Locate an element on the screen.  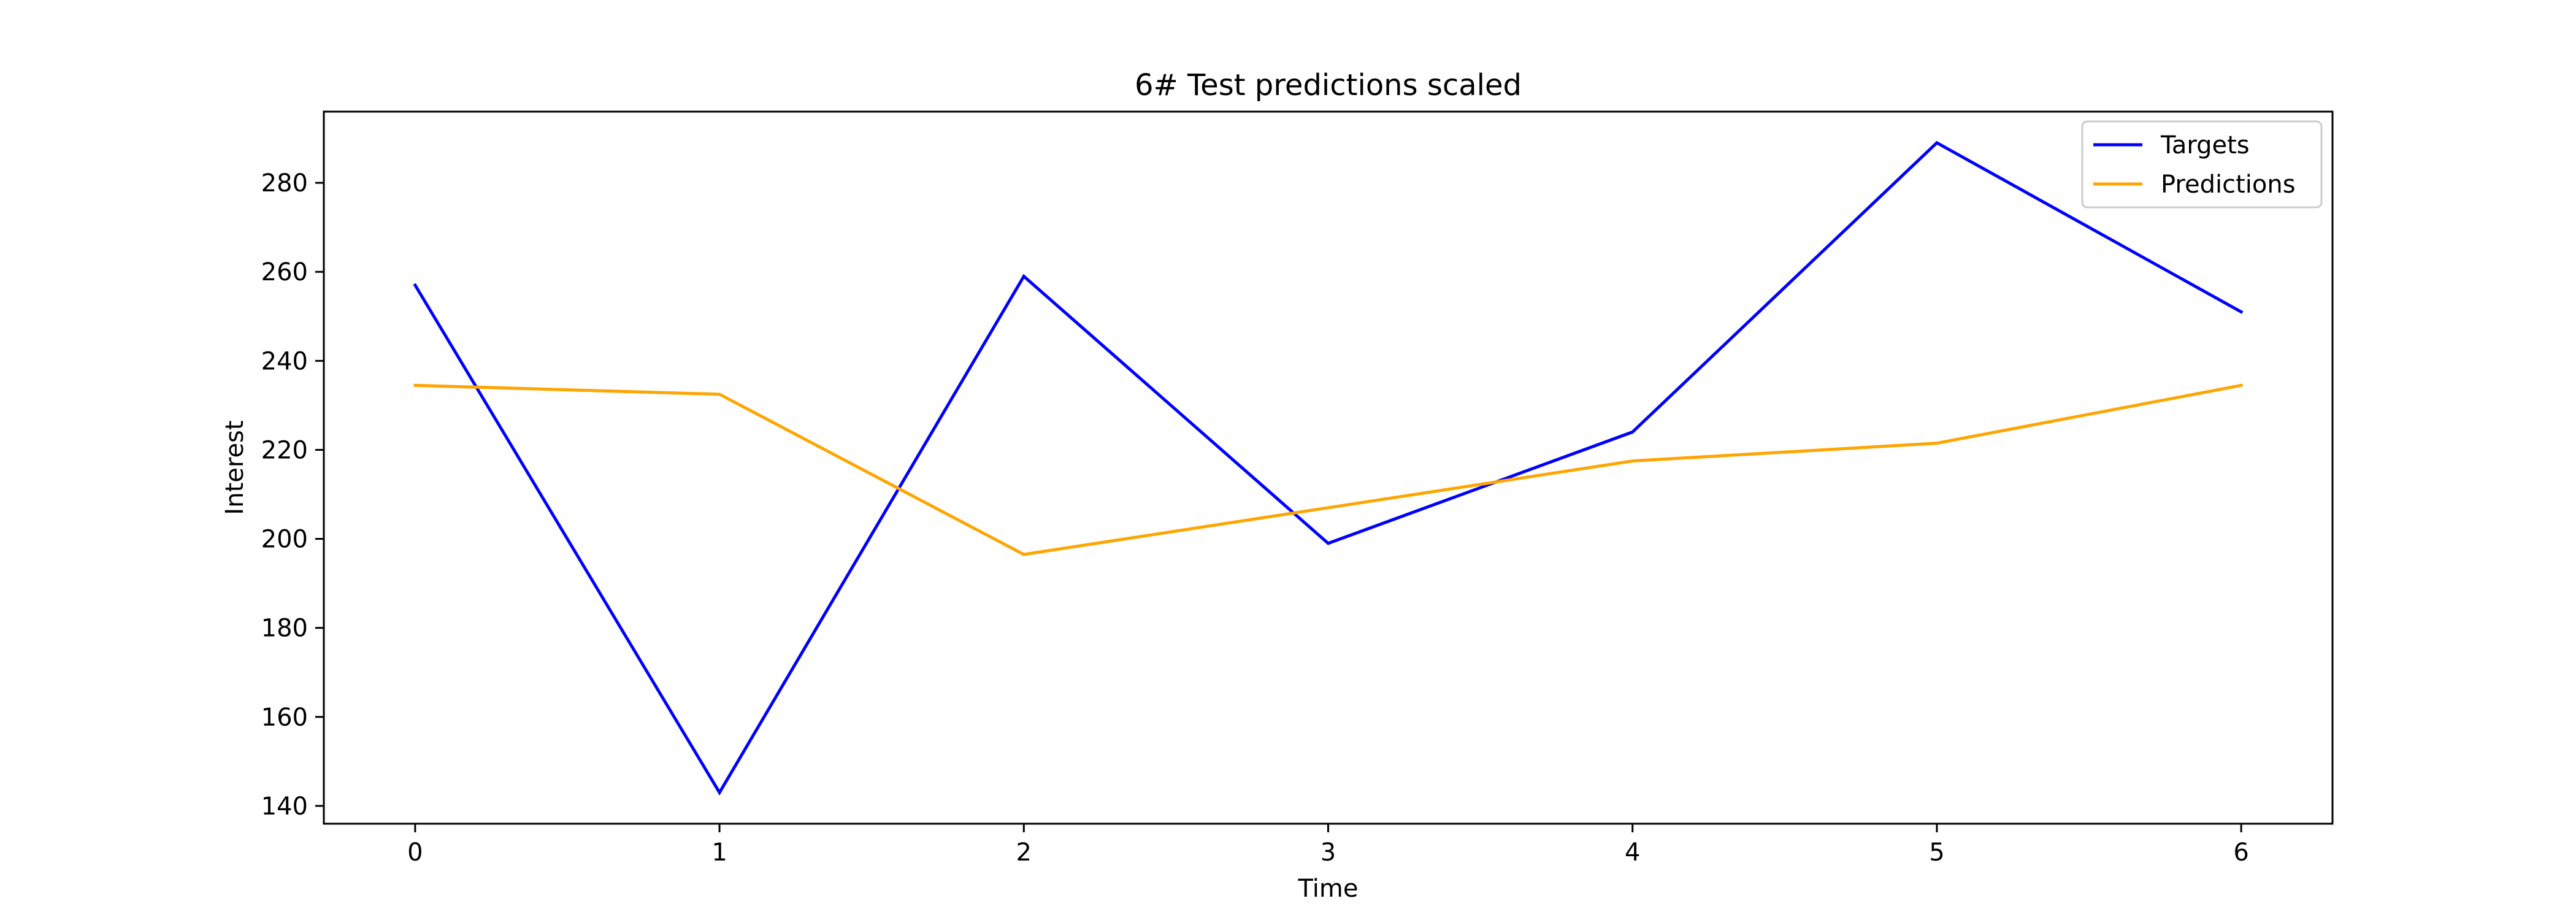
y-axis-label: Interest is located at coordinates (235, 467).